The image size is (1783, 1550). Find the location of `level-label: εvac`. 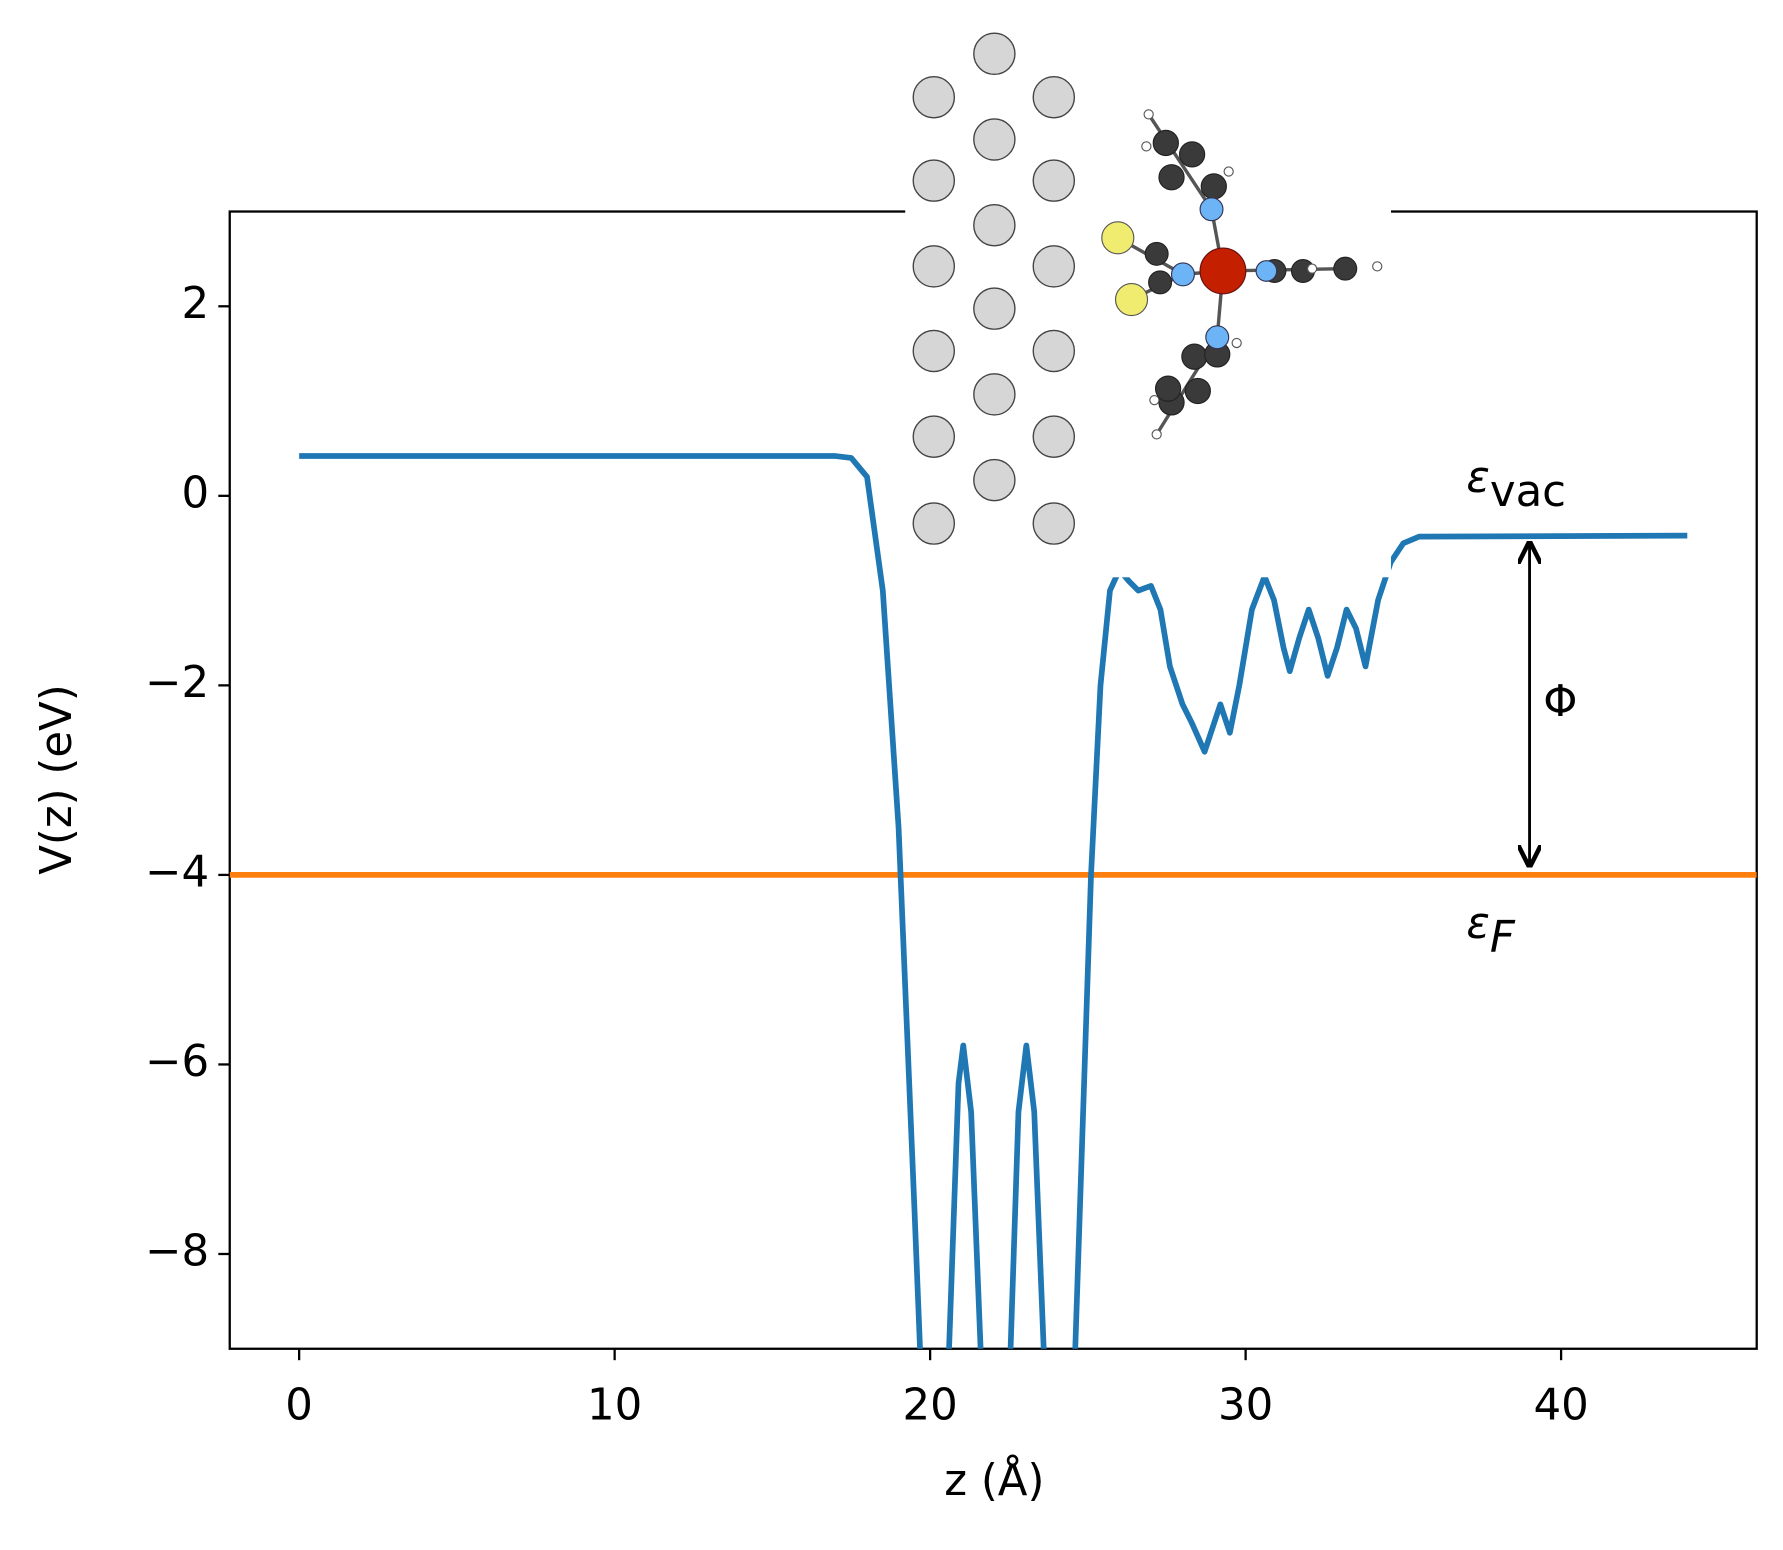

level-label: εvac is located at coordinates (1516, 485).